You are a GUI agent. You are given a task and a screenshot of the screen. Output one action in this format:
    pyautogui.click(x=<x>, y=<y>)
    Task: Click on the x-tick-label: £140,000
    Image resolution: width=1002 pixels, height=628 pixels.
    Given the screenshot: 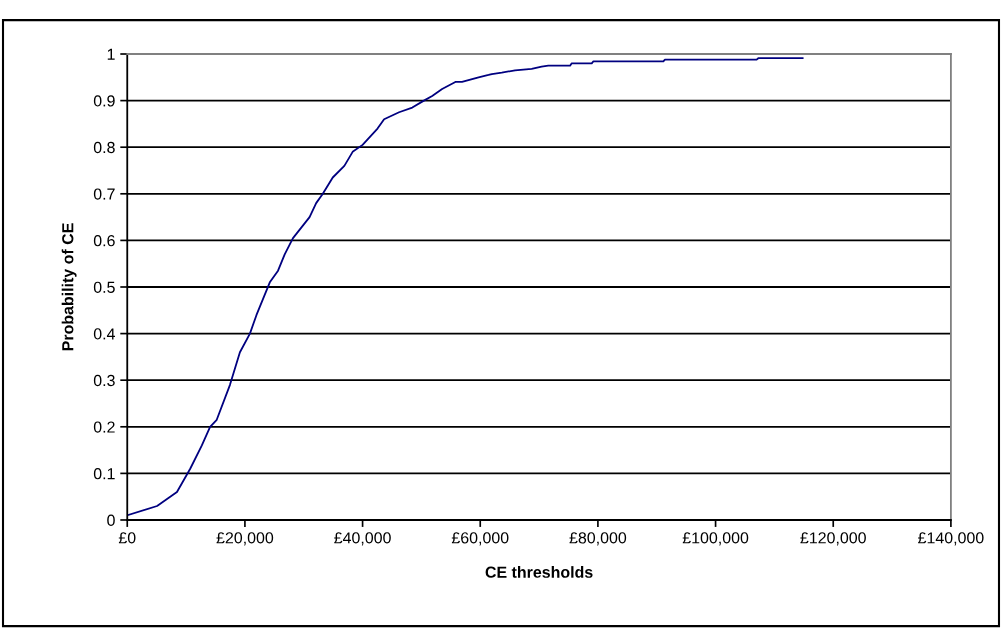 What is the action you would take?
    pyautogui.click(x=951, y=539)
    